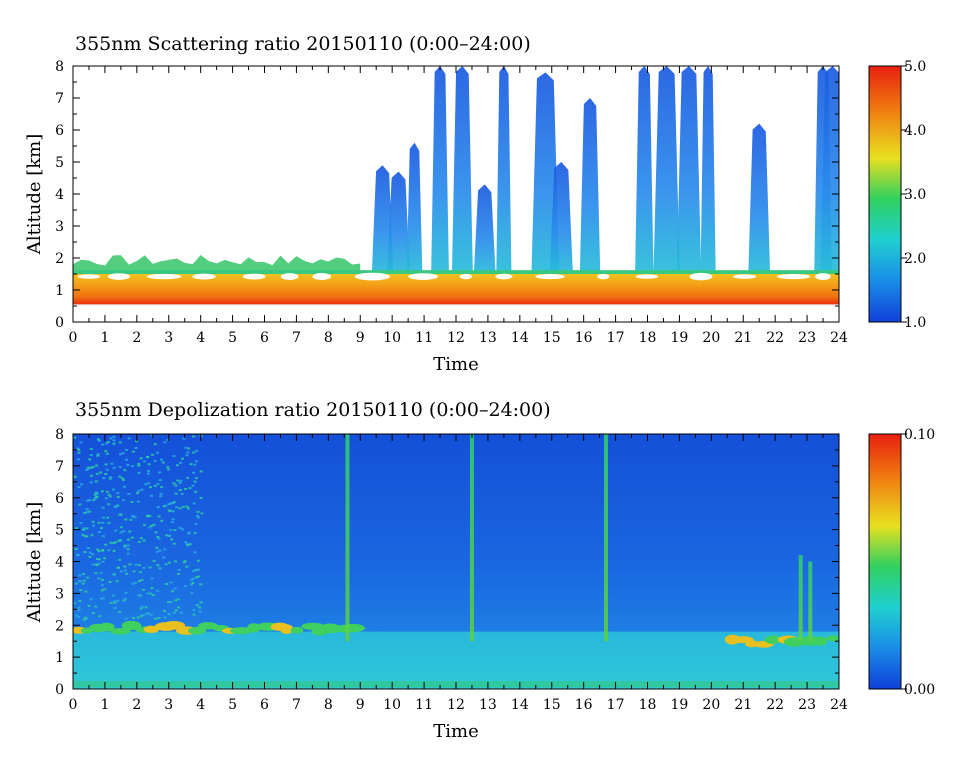  What do you see at coordinates (59, 563) in the screenshot?
I see `y-tick-label: 4` at bounding box center [59, 563].